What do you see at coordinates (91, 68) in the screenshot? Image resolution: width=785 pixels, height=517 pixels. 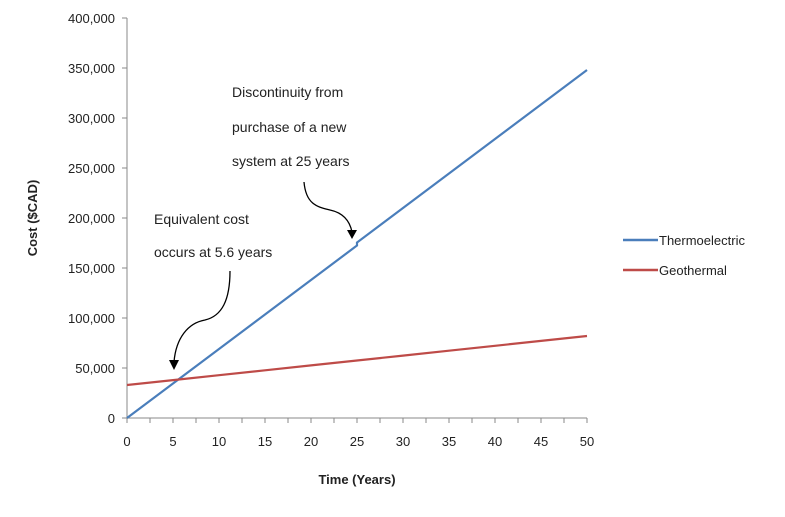 I see `y-tick-label: 350,000` at bounding box center [91, 68].